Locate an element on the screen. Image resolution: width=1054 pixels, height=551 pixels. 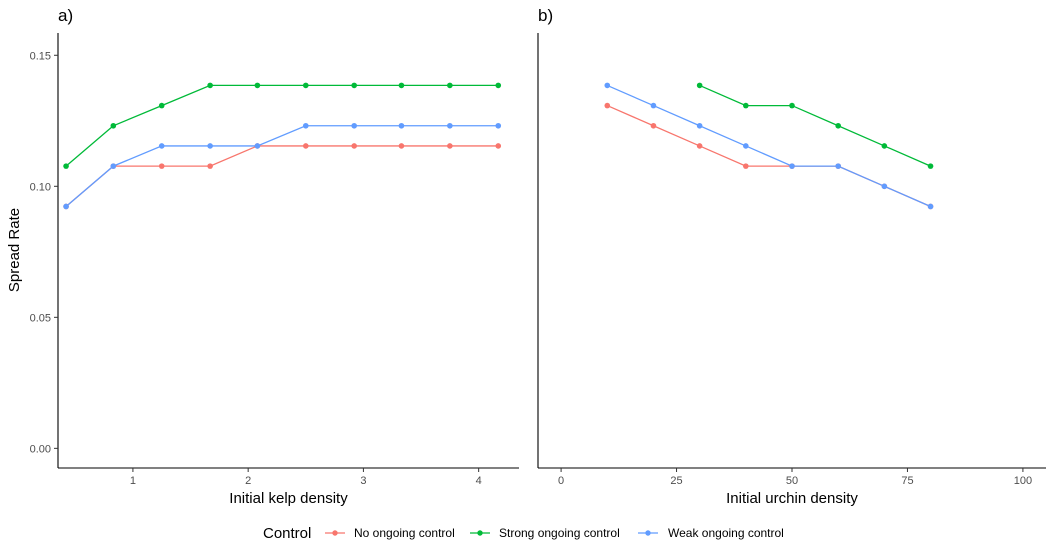
panel-a-tag: a) is located at coordinates (65, 15).